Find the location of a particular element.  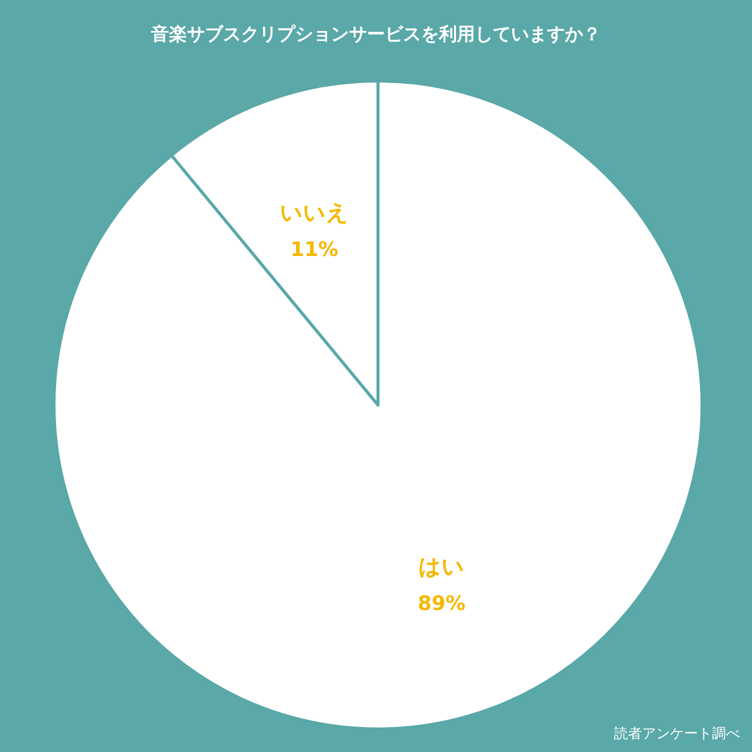

slice-label: はい is located at coordinates (441, 567).